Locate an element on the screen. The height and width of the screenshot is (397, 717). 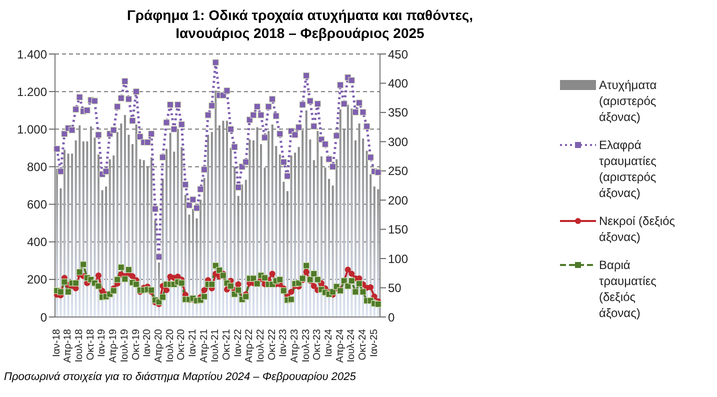
y-tick-label: 1.200 is located at coordinates (32, 91).